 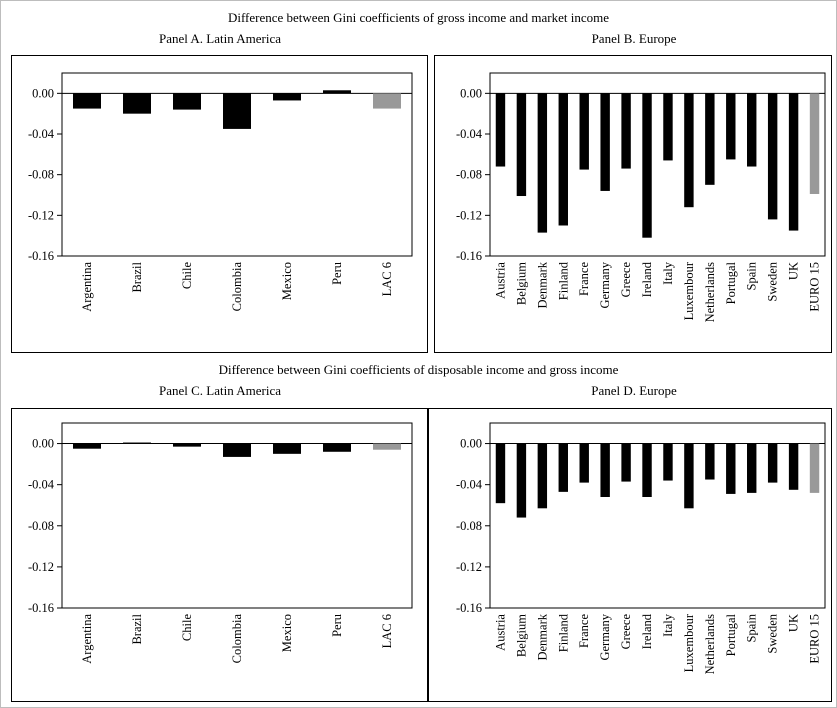 I want to click on panel-c-category-label: Chile, so click(x=187, y=628).